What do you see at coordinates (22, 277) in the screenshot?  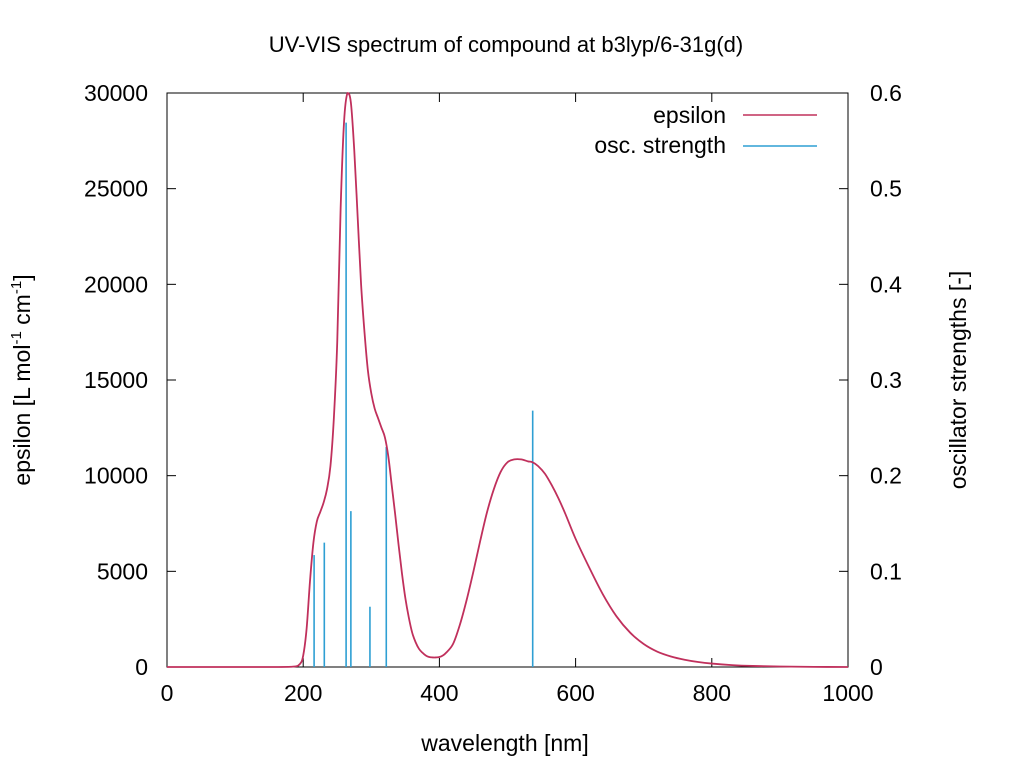 I see `y-axis-title-part: ]` at bounding box center [22, 277].